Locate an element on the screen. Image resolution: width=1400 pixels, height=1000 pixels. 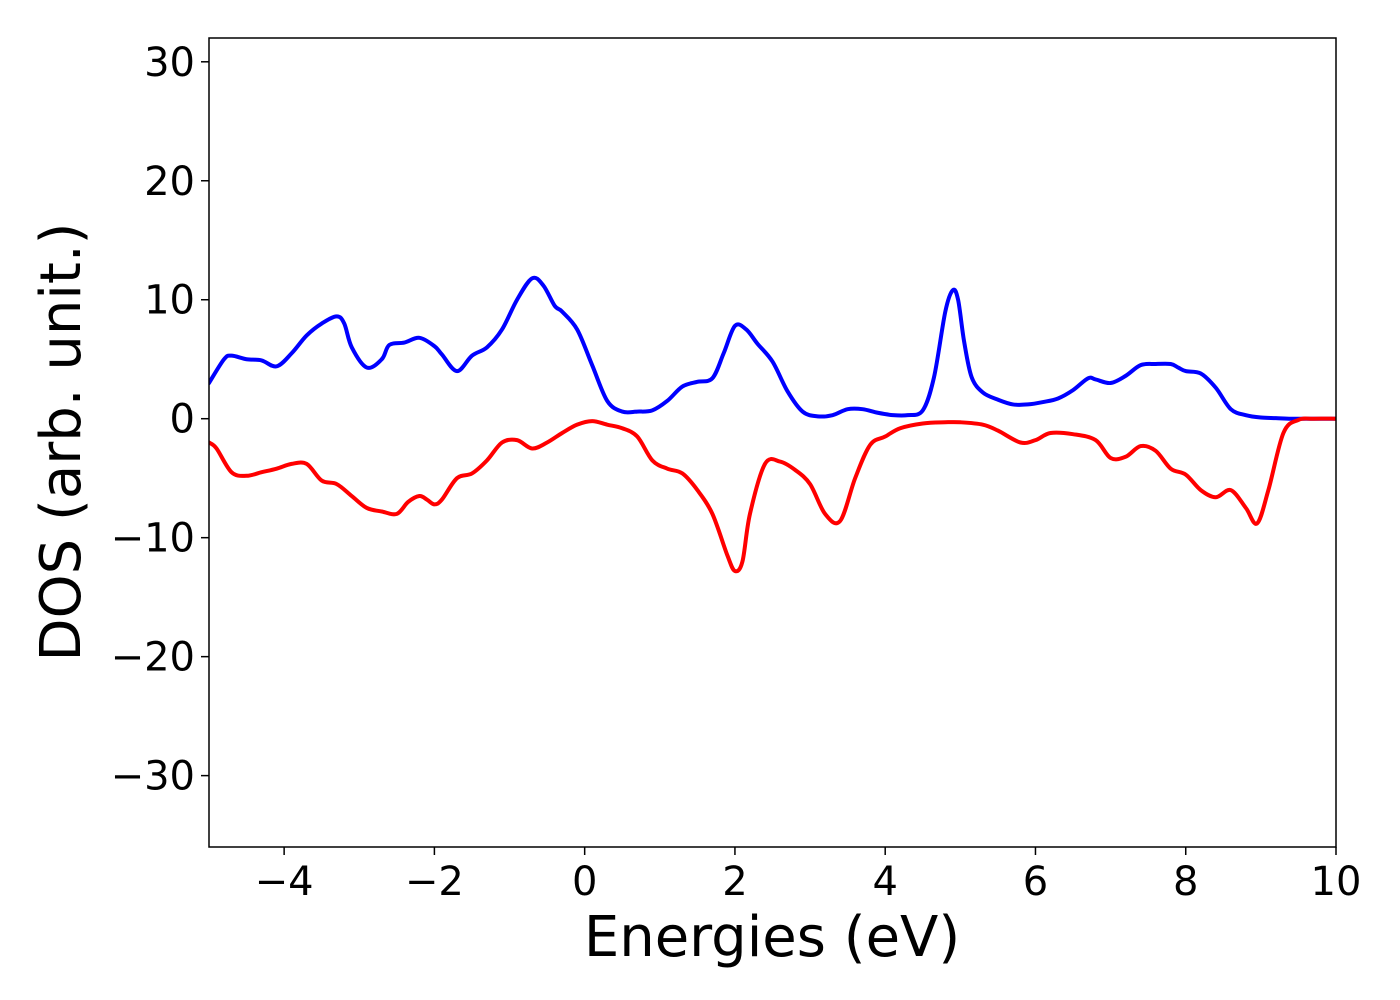
x-tick-label: −4 is located at coordinates (284, 882).